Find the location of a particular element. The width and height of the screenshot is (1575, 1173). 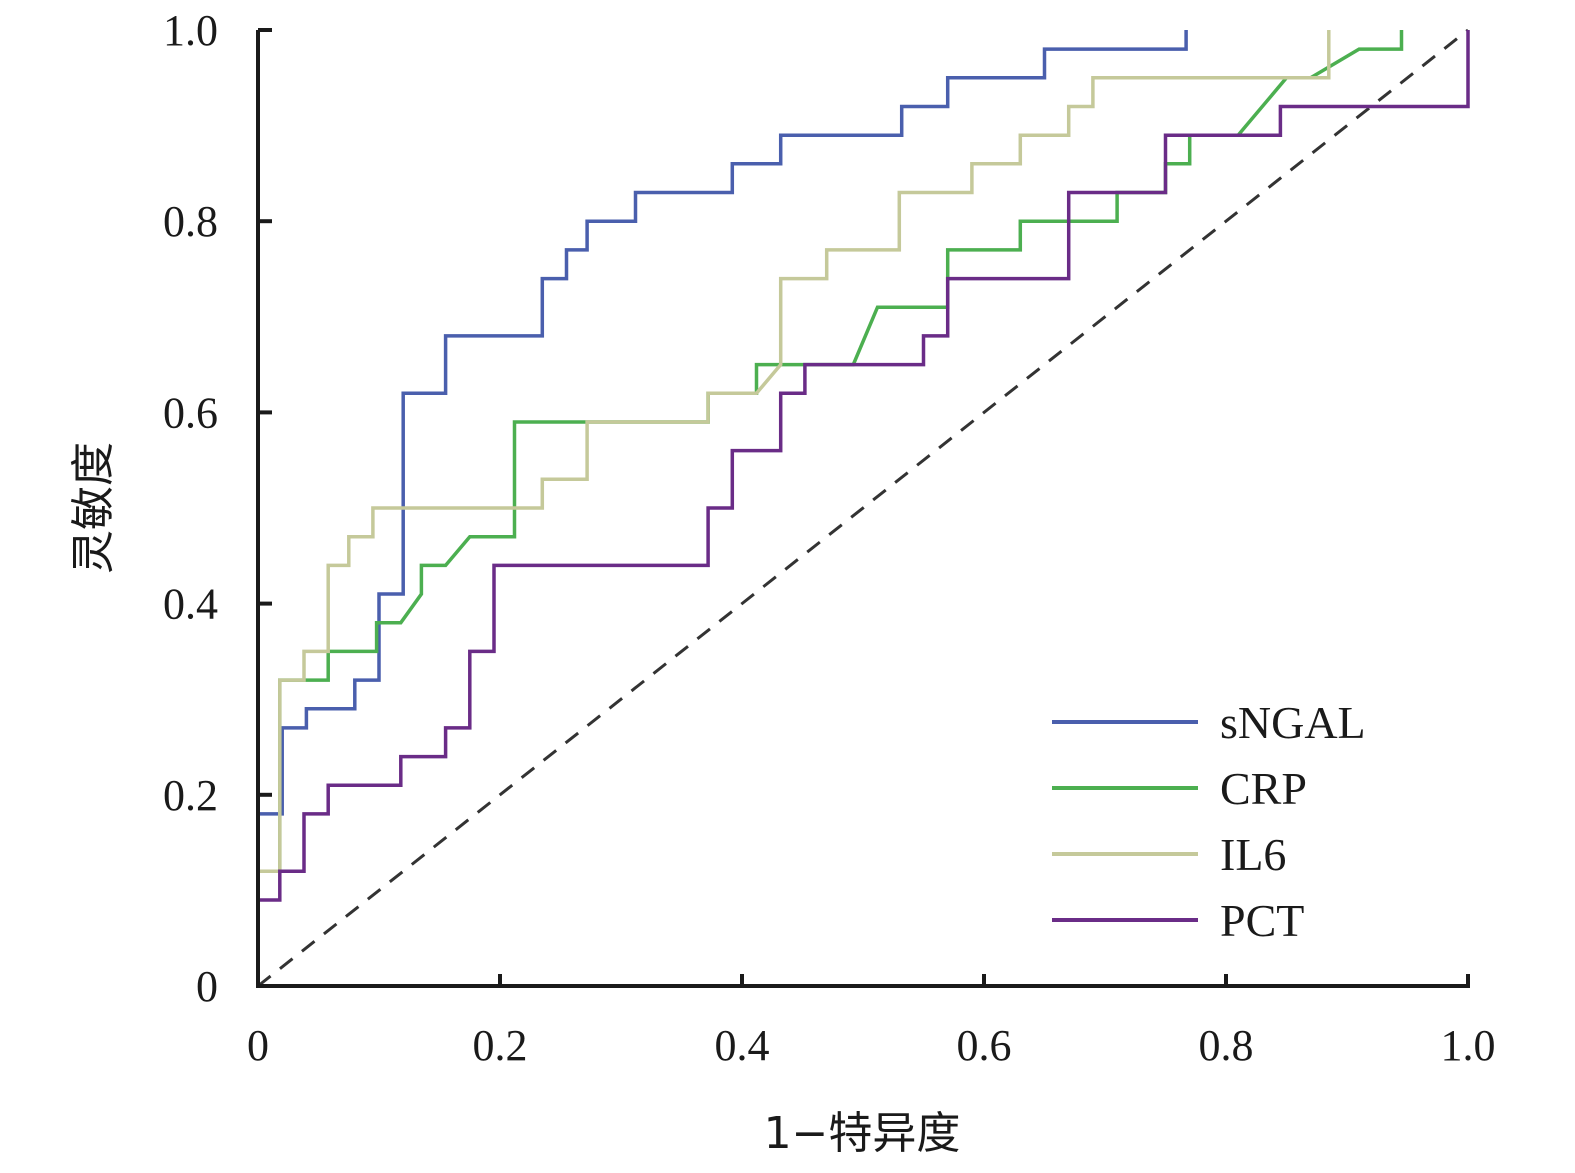

x-tick-label: 0.2 is located at coordinates (500, 1045).